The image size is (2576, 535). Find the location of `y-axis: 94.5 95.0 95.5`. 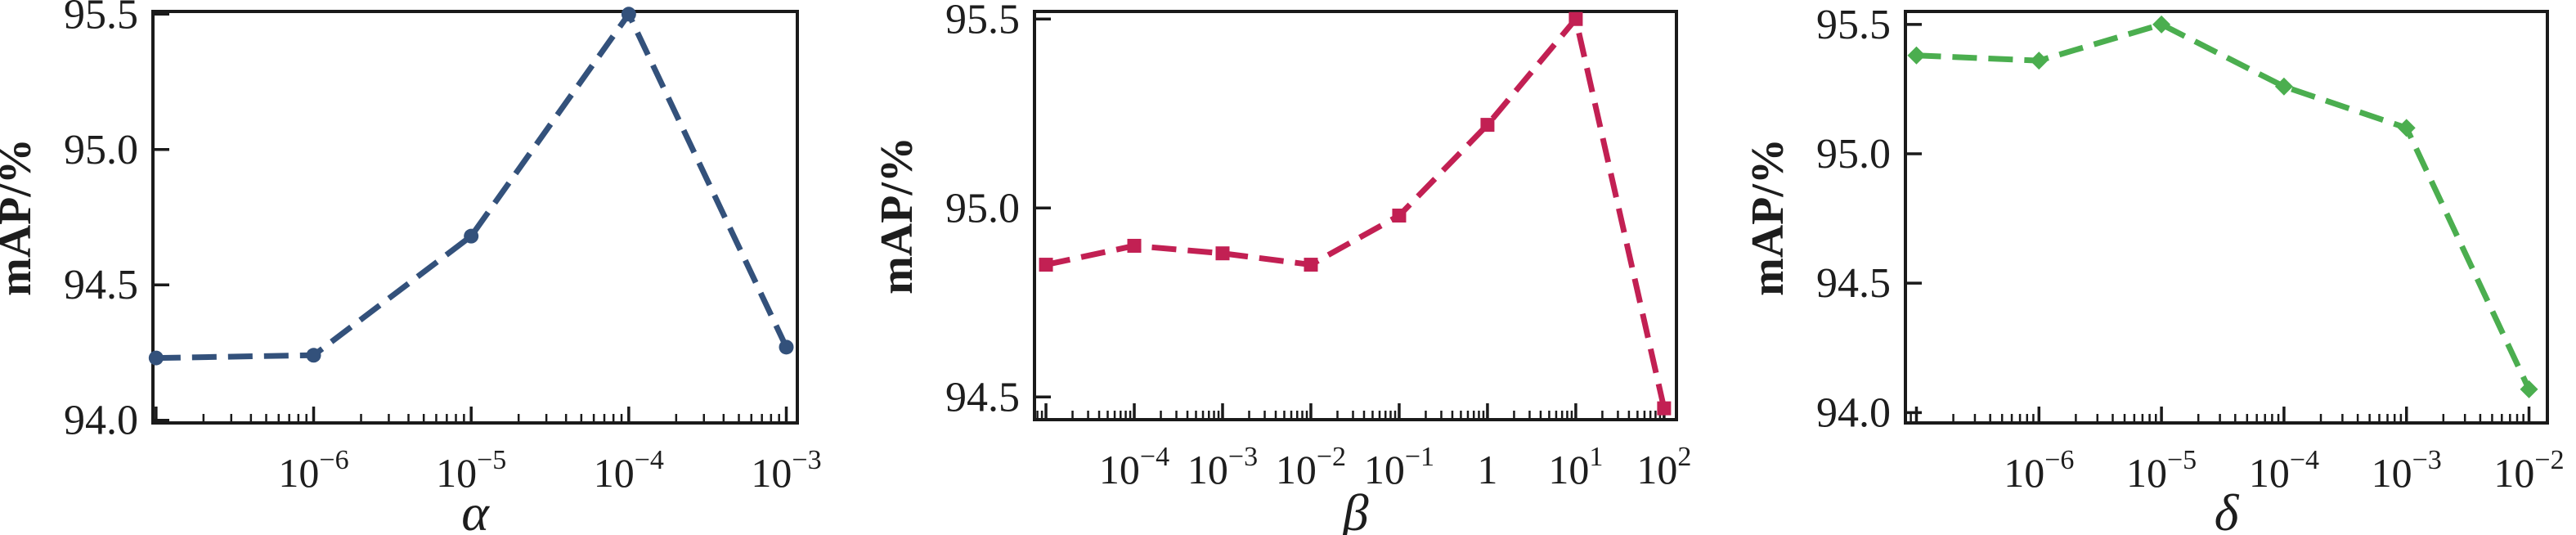

y-axis: 94.5 95.0 95.5 is located at coordinates (998, 210).